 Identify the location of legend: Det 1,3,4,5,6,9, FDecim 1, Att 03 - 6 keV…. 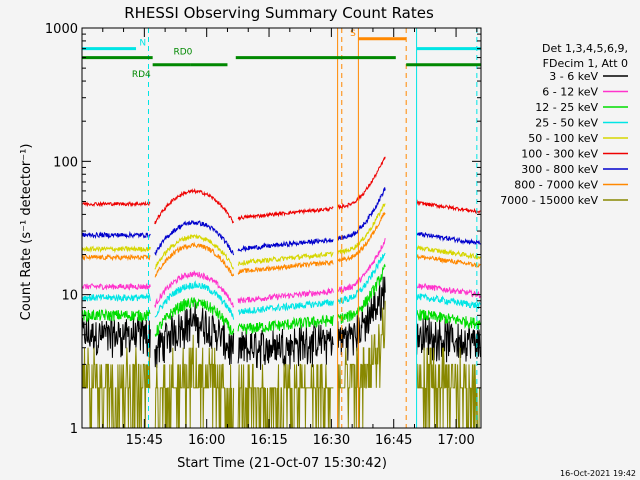
(564, 124).